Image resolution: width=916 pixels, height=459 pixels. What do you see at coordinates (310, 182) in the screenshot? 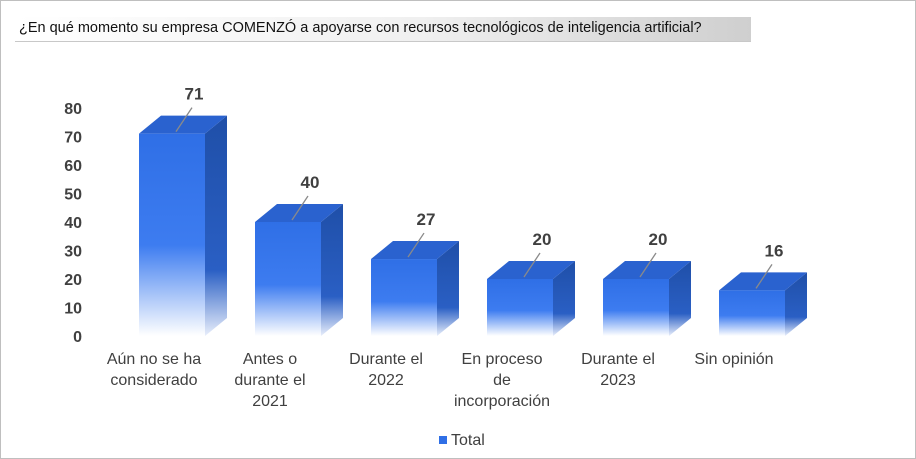
I see `data-label: 40` at bounding box center [310, 182].